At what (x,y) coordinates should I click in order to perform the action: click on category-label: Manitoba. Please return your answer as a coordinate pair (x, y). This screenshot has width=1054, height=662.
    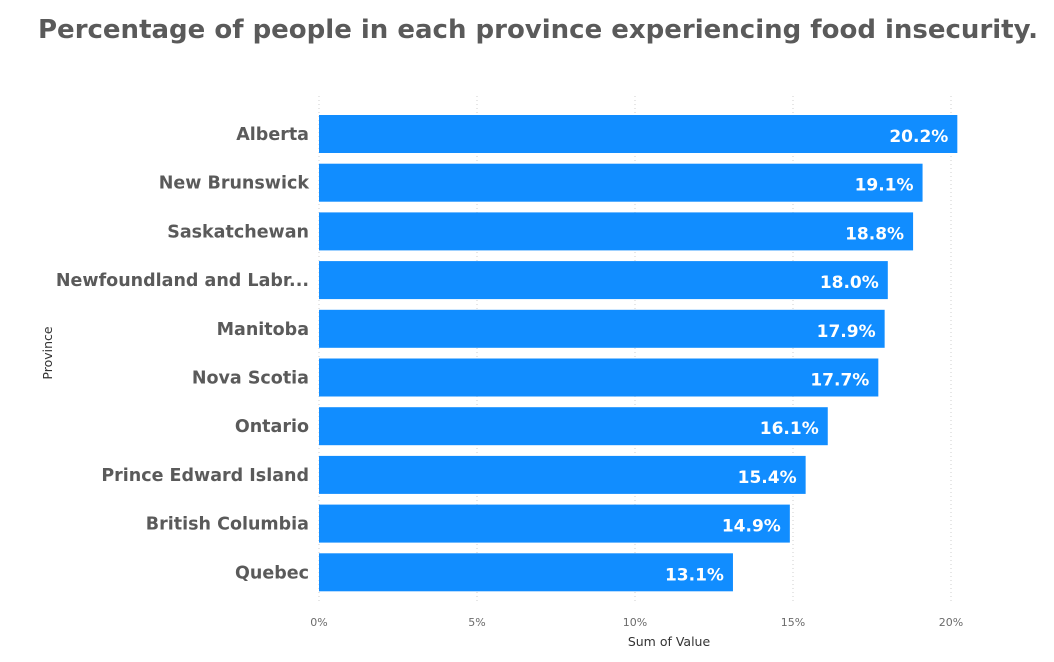
    Looking at the image, I should click on (263, 330).